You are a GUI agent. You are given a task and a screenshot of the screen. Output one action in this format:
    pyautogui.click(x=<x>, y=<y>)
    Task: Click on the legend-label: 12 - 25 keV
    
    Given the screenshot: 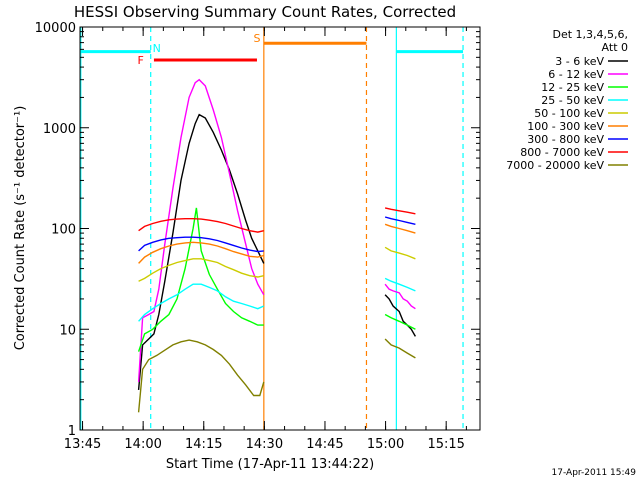 What is the action you would take?
    pyautogui.click(x=572, y=87)
    